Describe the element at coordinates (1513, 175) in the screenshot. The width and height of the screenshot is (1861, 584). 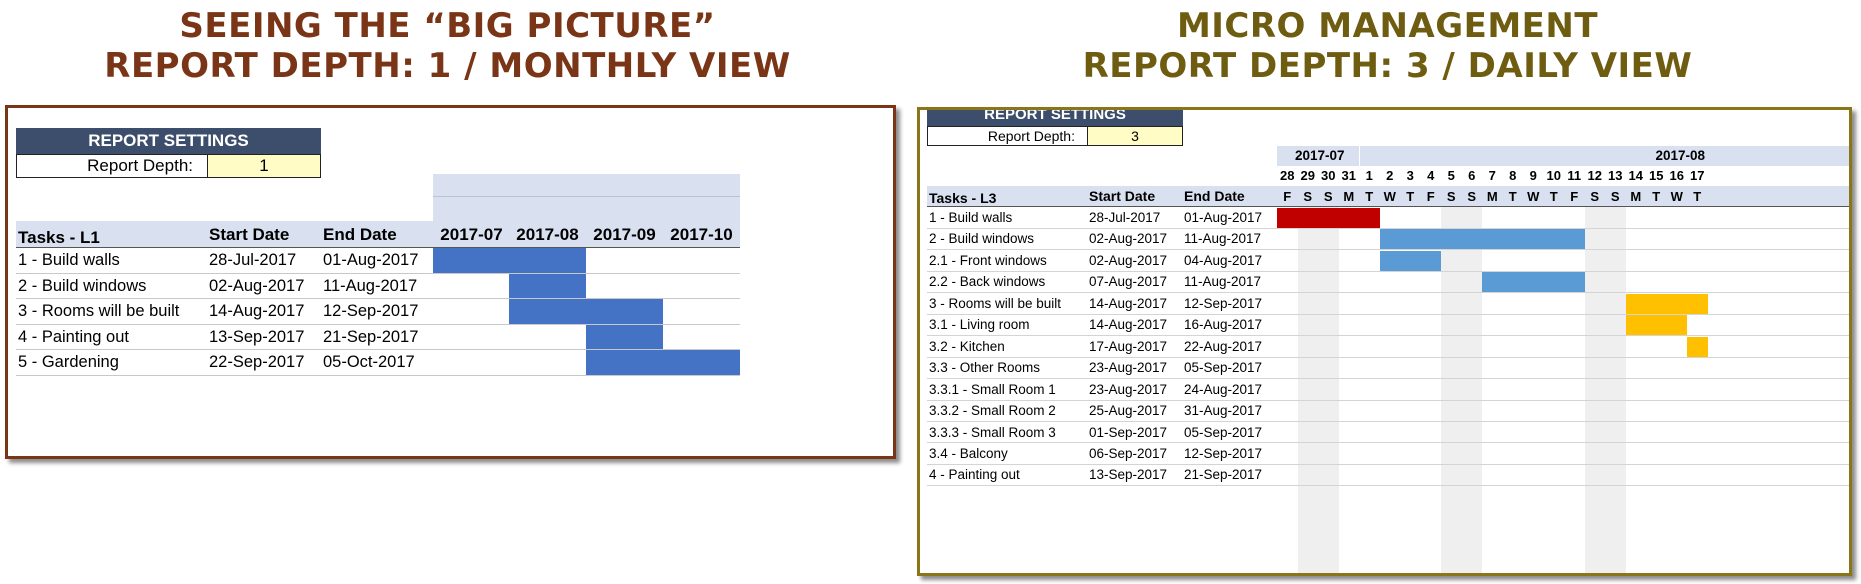
I see `day-number: 8` at that location.